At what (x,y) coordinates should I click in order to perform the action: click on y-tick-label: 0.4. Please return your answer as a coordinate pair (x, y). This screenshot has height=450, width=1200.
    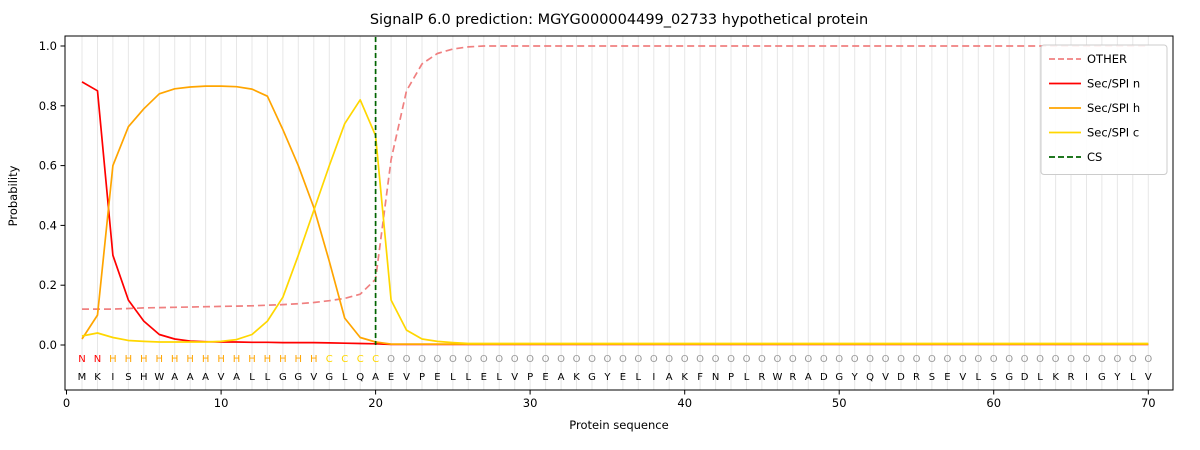
    Looking at the image, I should click on (48, 225).